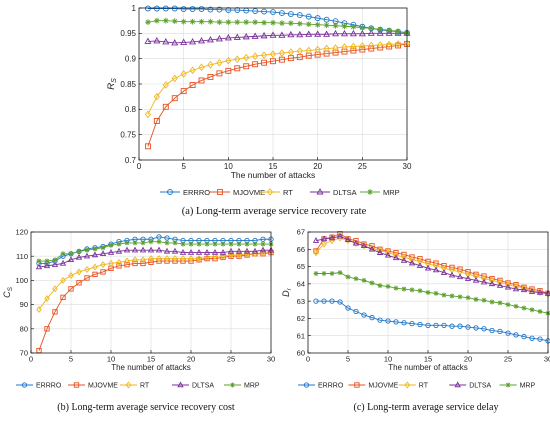 The image size is (550, 445). What do you see at coordinates (39, 386) in the screenshot?
I see `legend-item-errro: ERRRO` at bounding box center [39, 386].